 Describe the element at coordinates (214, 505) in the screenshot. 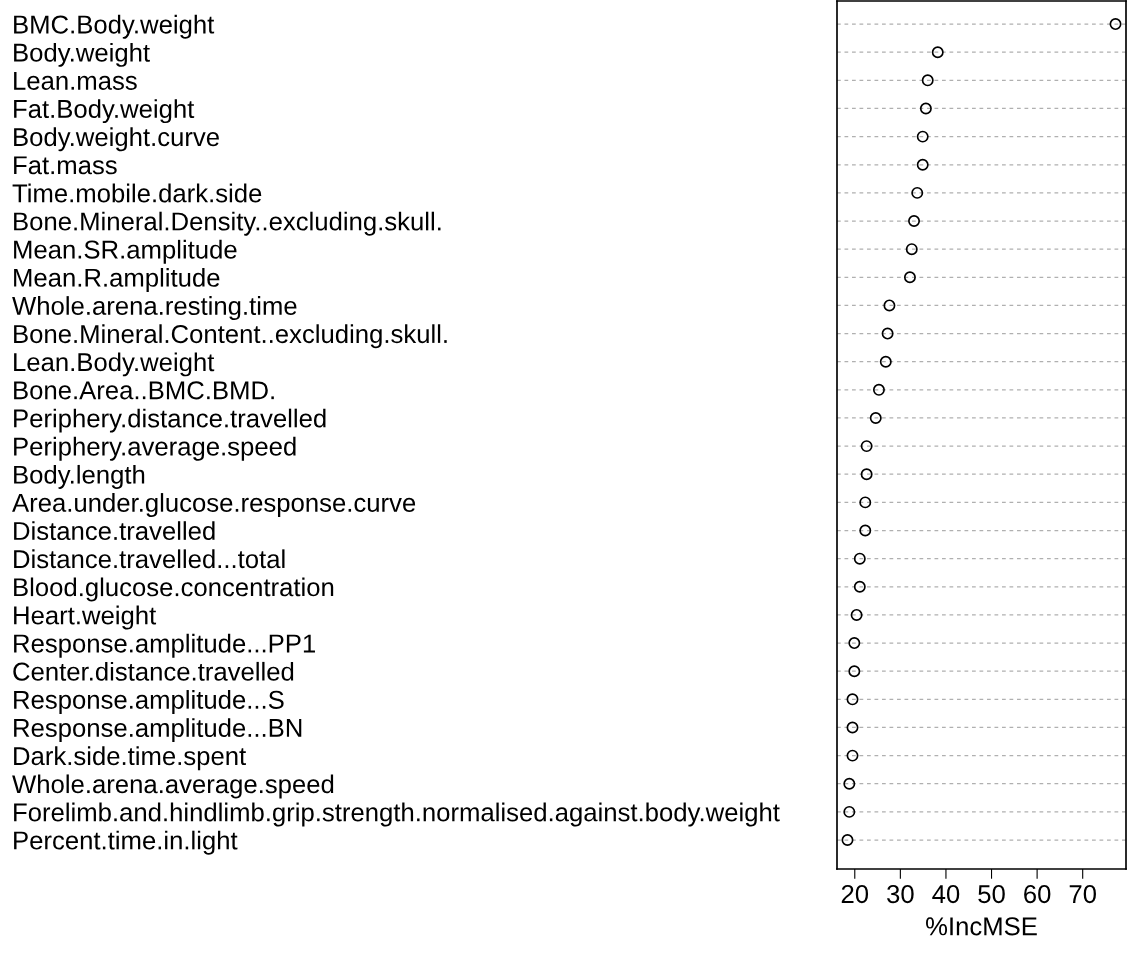

I see `y-tick-label: Area.under.glucose.response.curve` at that location.